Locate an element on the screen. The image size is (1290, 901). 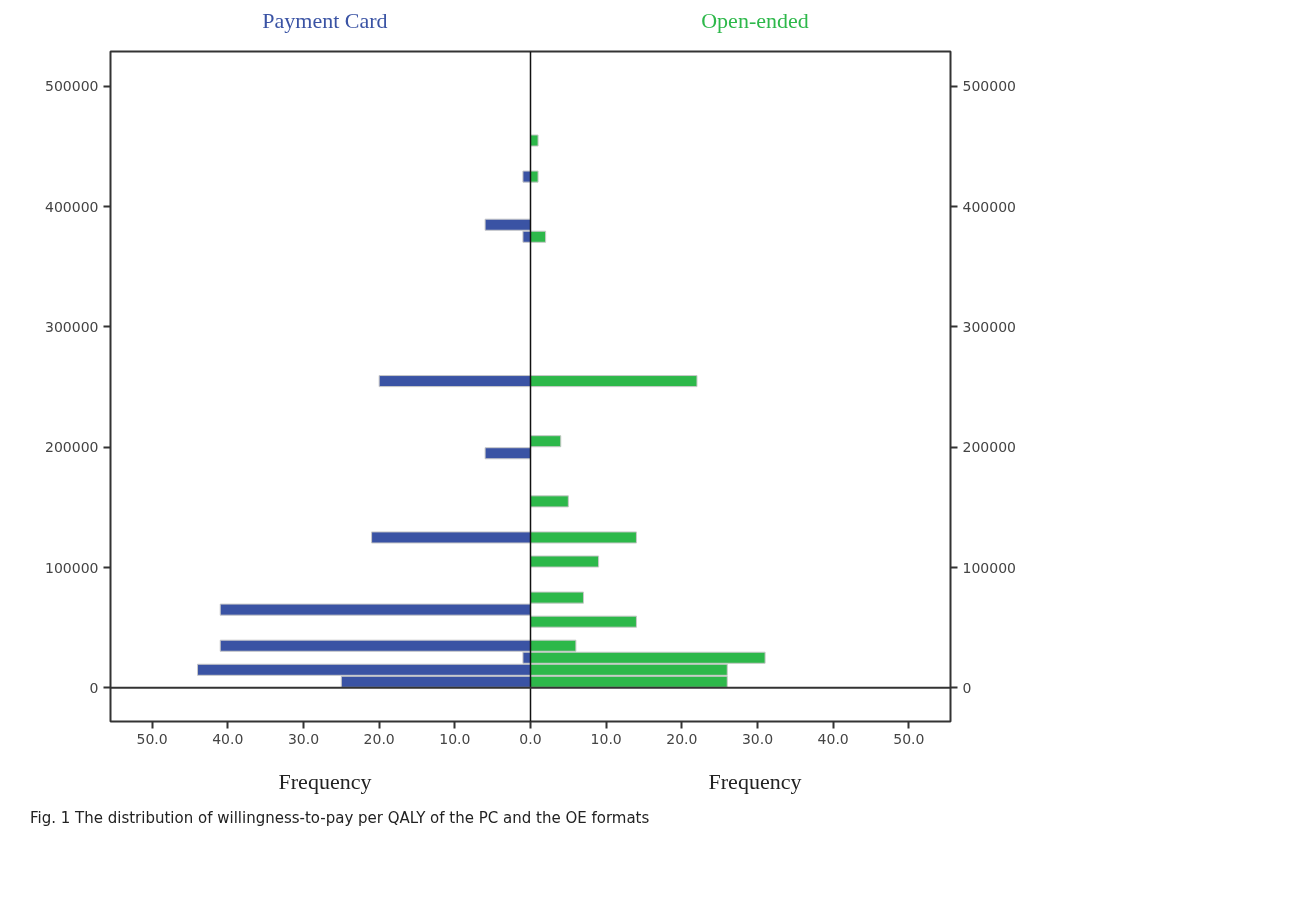
caption: Fig. 1 The distribution of willingness-to-pay per QALY of the PC and the OE formats is located at coordinates (340, 818).